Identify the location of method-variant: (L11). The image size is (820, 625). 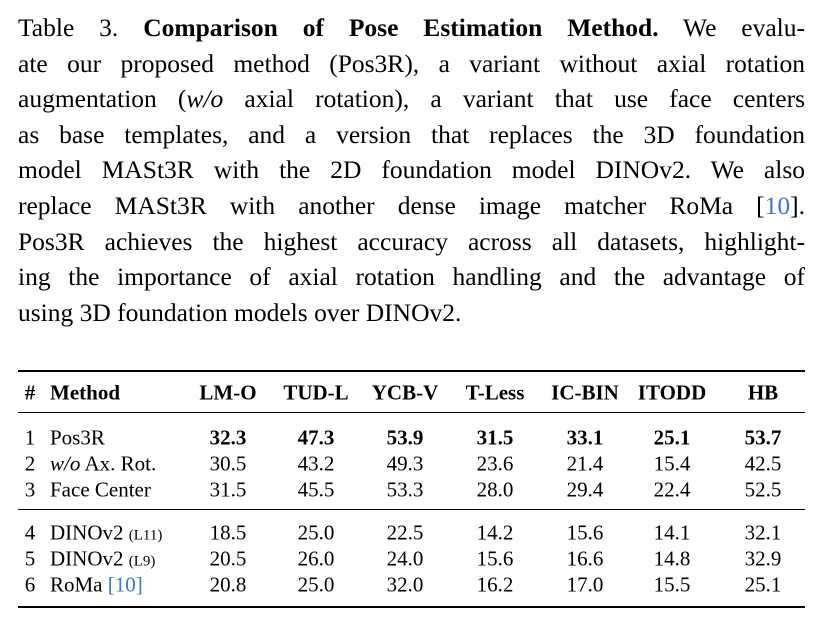
(145, 535).